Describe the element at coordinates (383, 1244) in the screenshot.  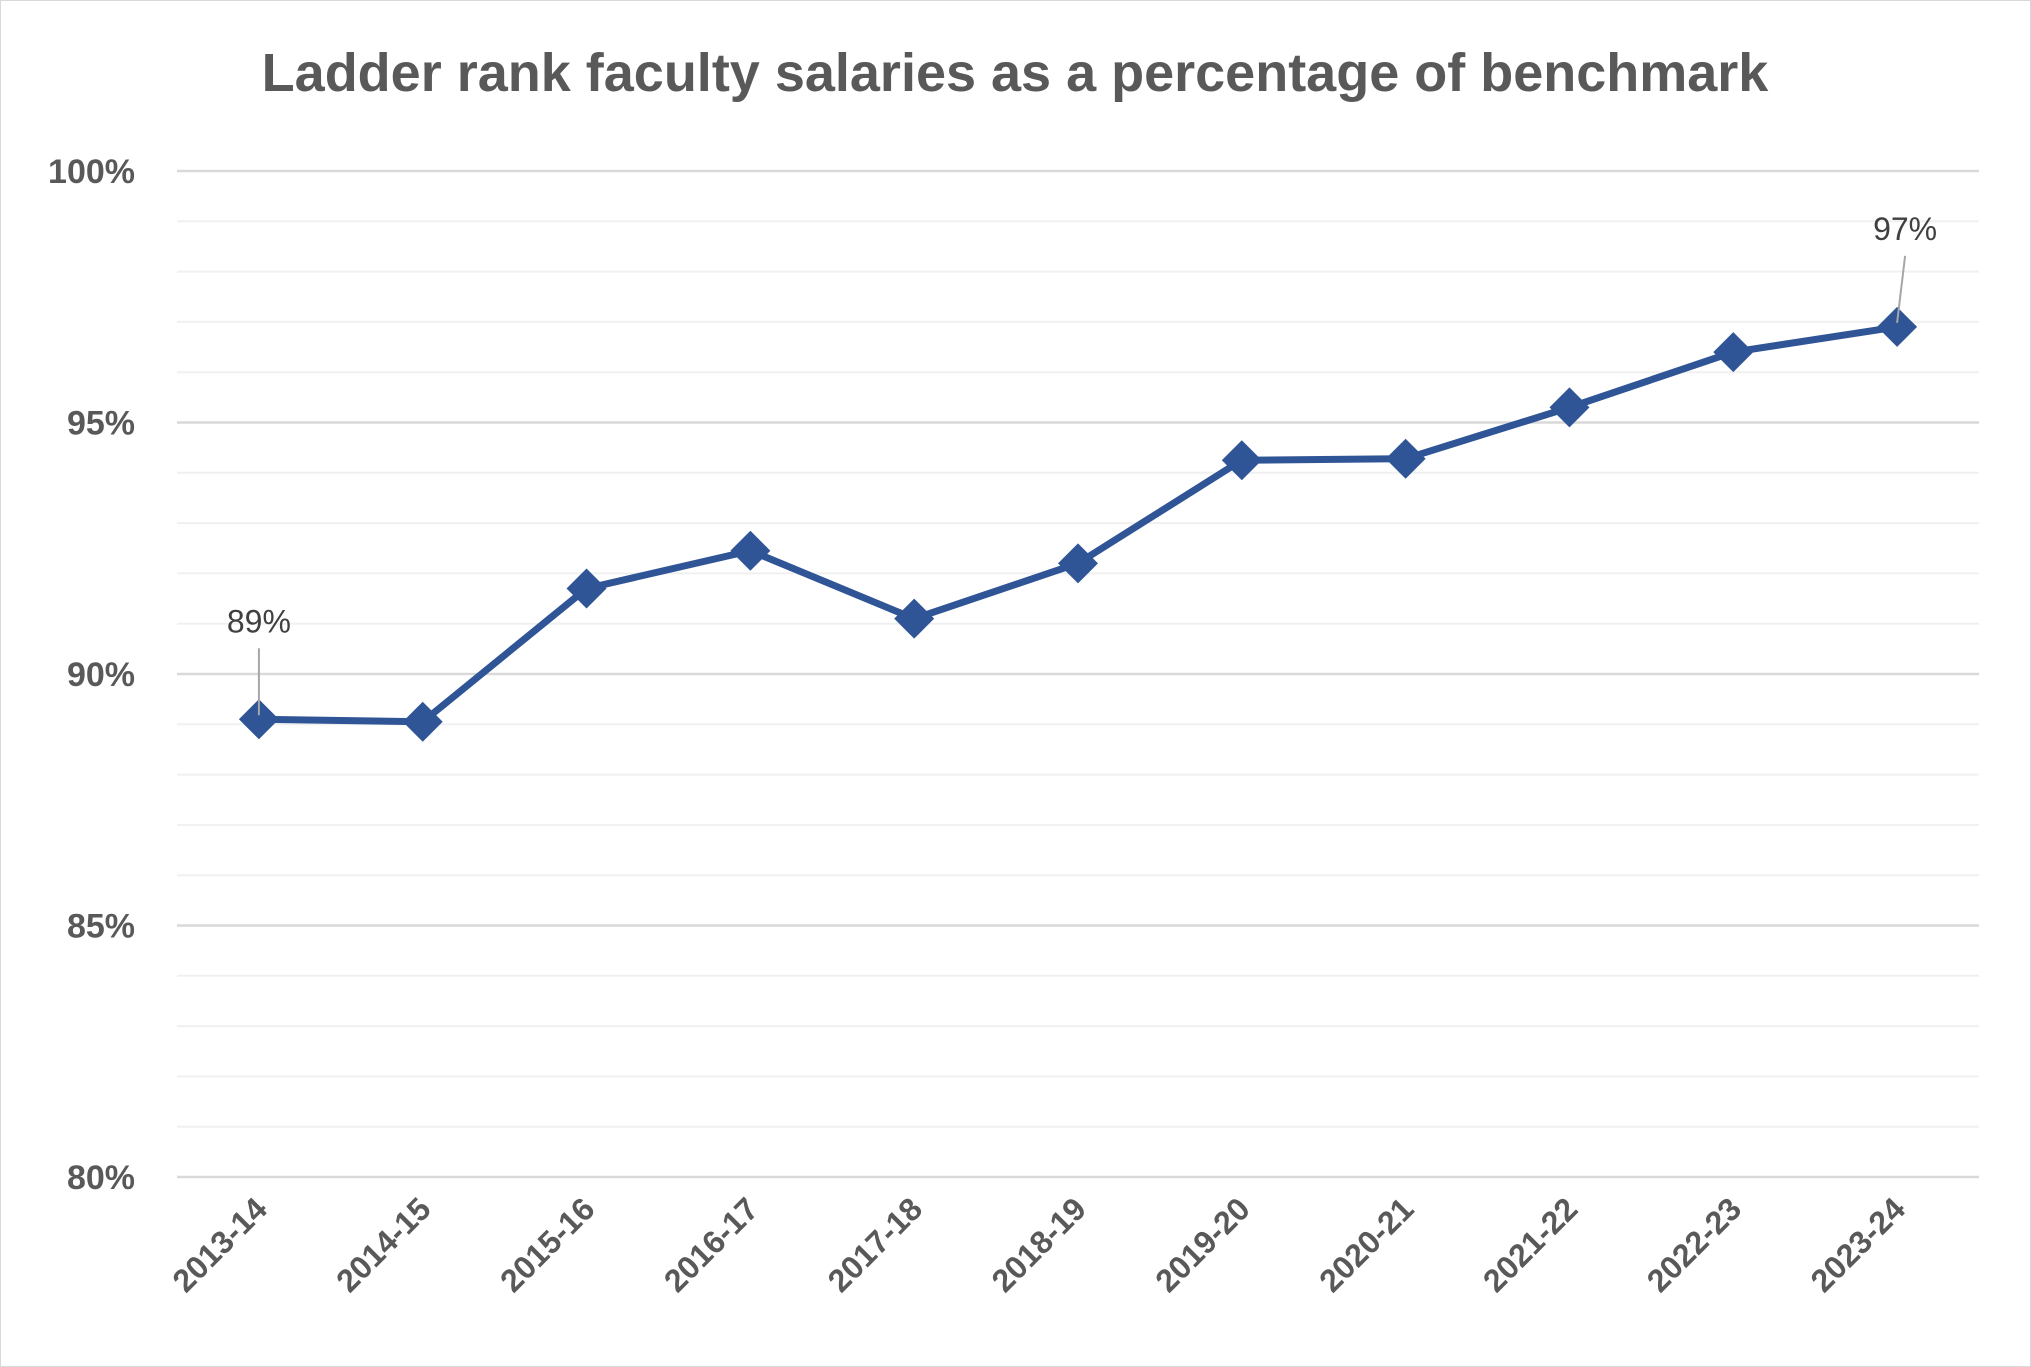
I see `x-tick-label: 2014-15` at that location.